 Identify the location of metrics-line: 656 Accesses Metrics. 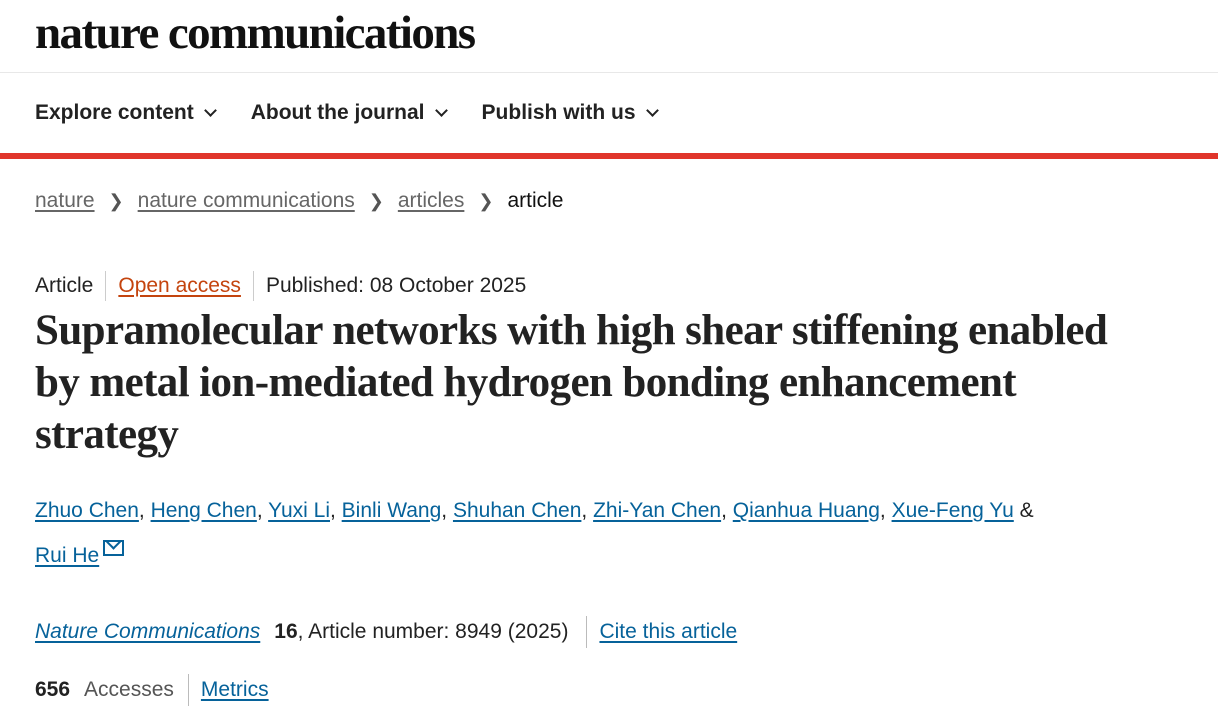
(609, 690).